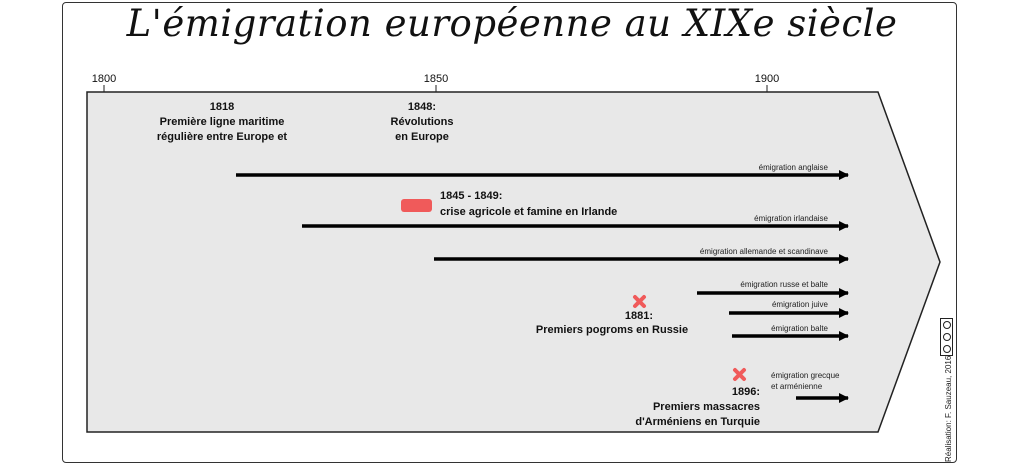 The height and width of the screenshot is (468, 1024). I want to click on event-1848: 1848: Révolutions en Europe, so click(422, 122).